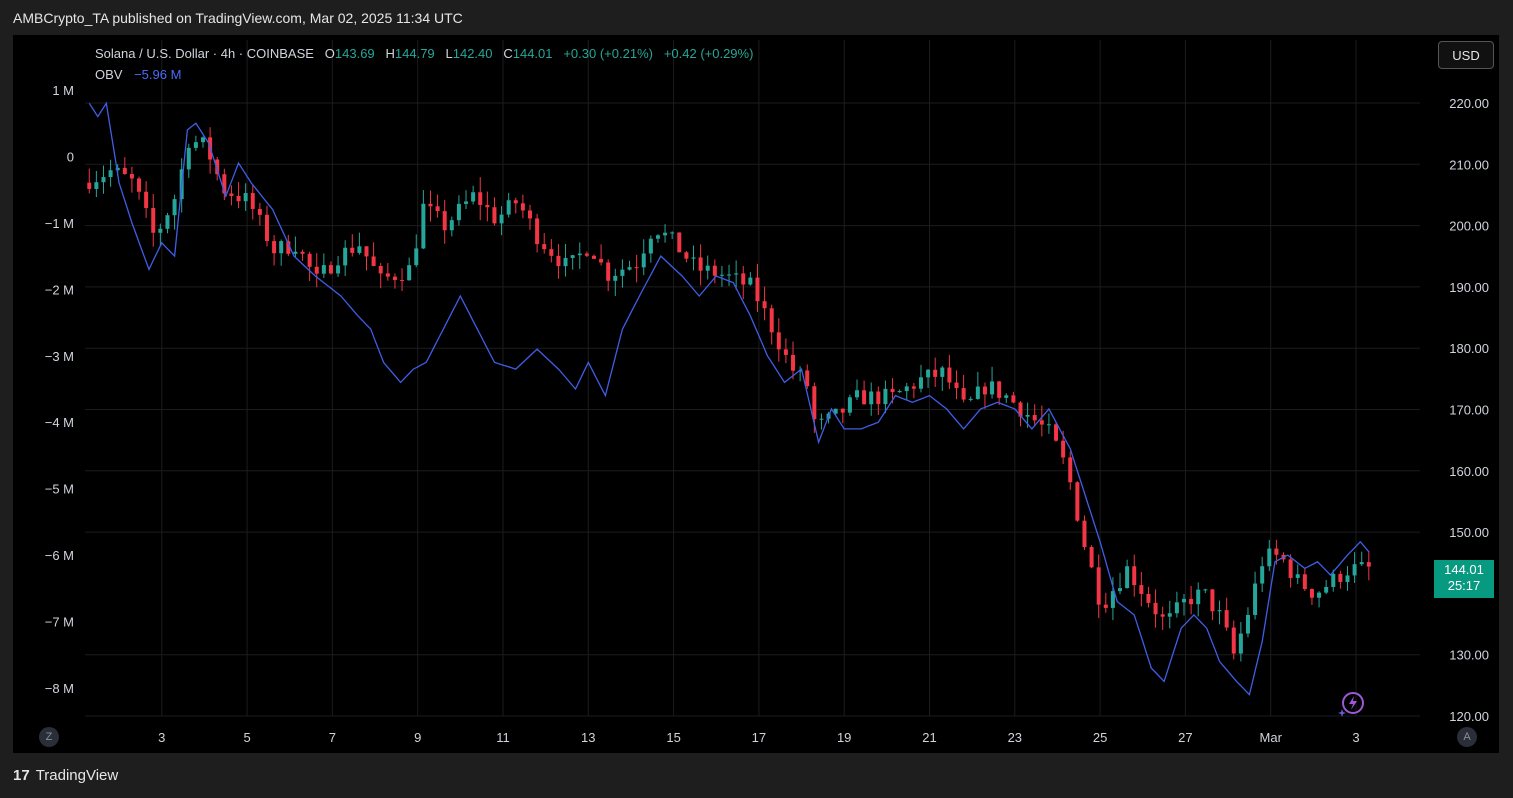  Describe the element at coordinates (1469, 716) in the screenshot. I see `price-tick-label: 120.00` at that location.